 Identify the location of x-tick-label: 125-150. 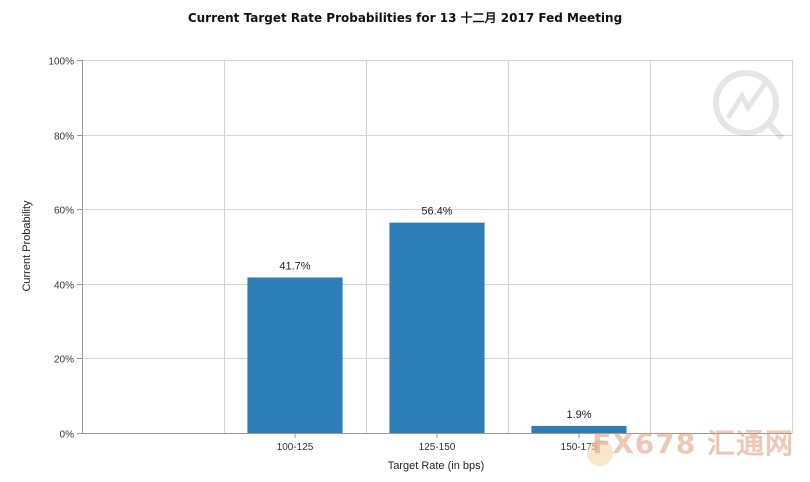
(437, 447).